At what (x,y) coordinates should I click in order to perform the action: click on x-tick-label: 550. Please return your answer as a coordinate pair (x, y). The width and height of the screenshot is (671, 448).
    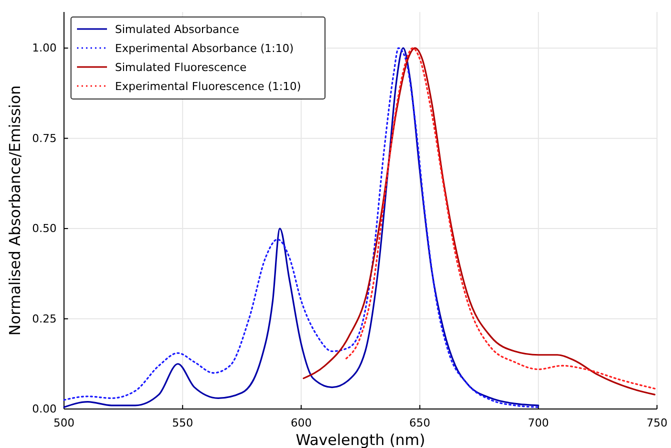
    Looking at the image, I should click on (183, 423).